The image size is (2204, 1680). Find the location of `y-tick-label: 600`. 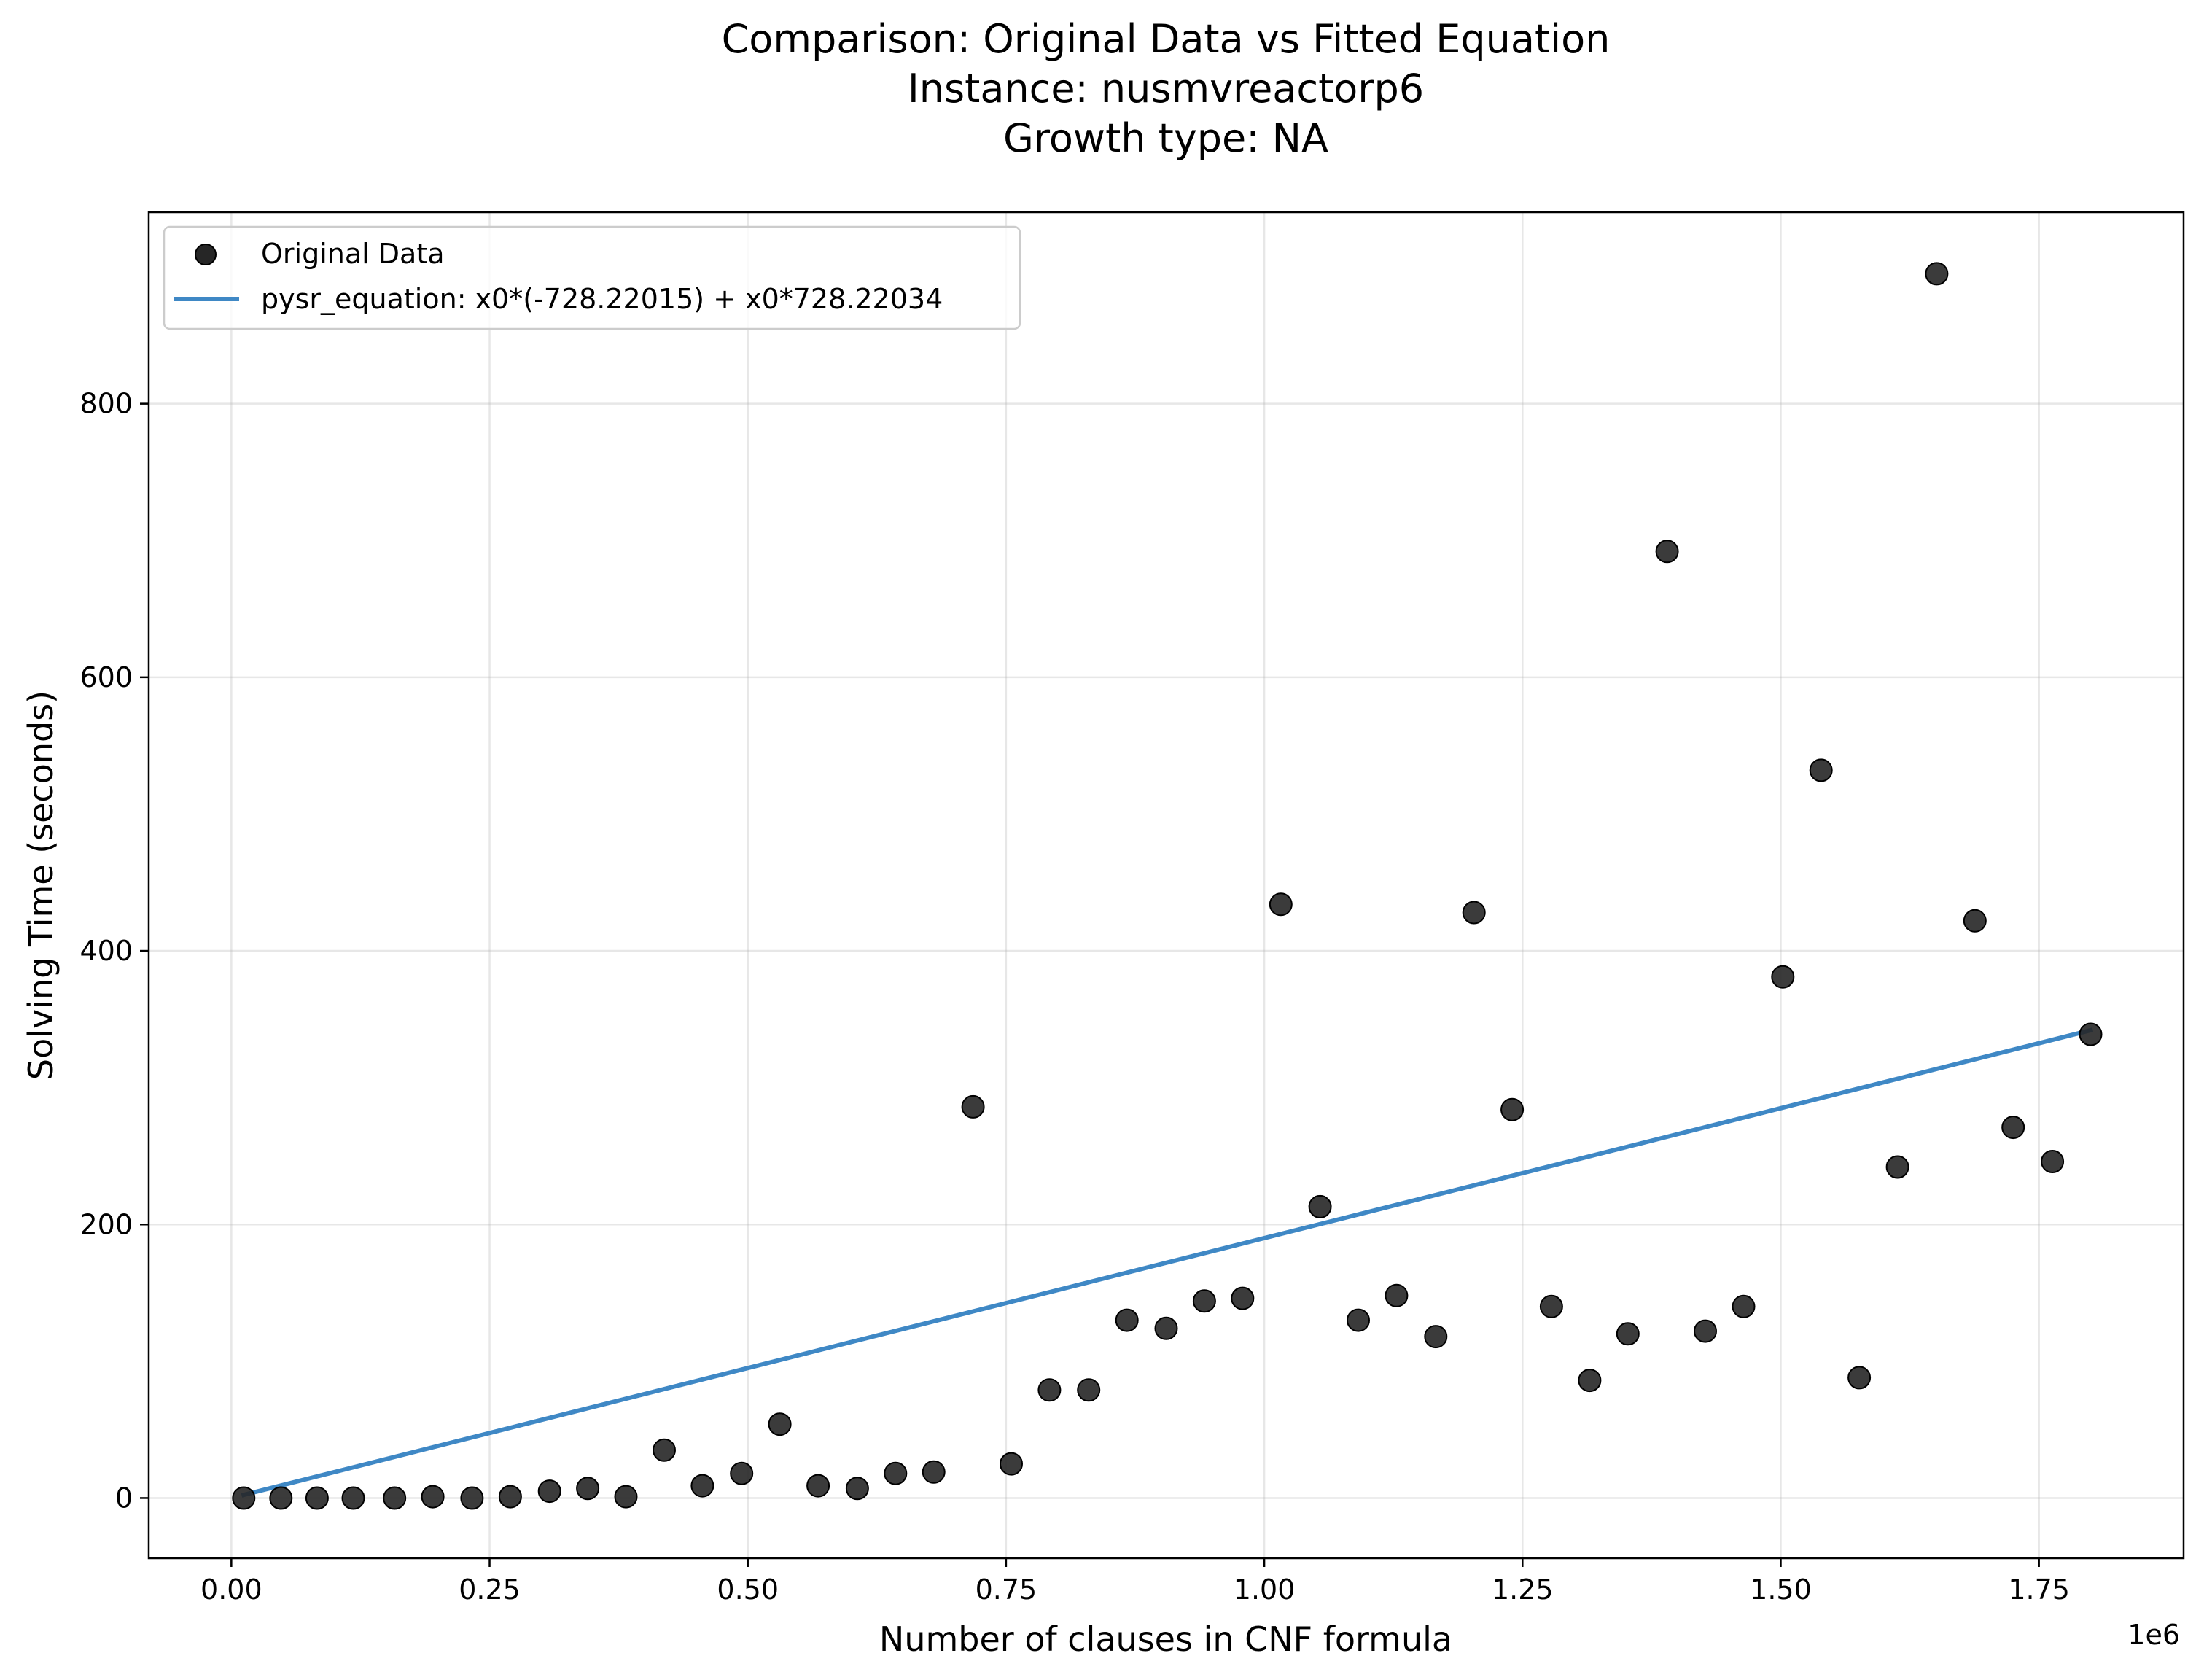

y-tick-label: 600 is located at coordinates (106, 677).